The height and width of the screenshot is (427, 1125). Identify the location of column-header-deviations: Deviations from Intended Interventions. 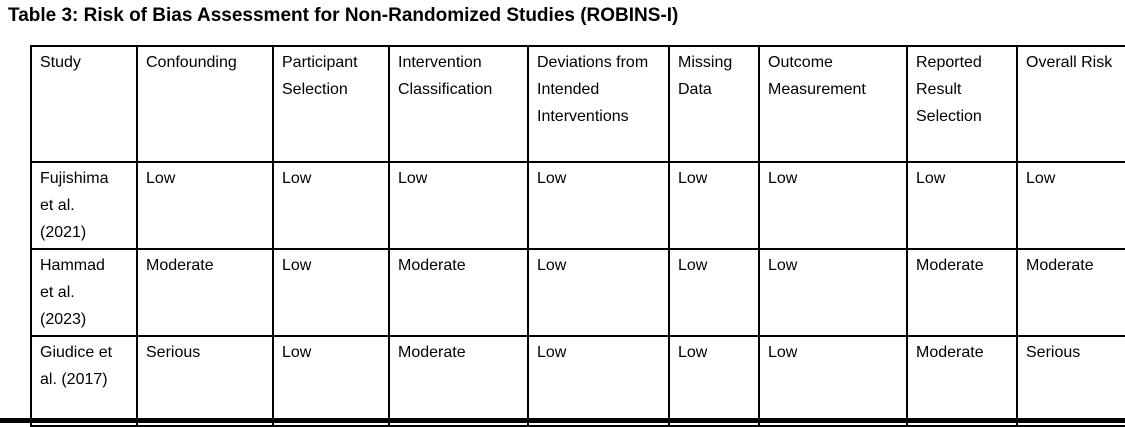
(598, 104).